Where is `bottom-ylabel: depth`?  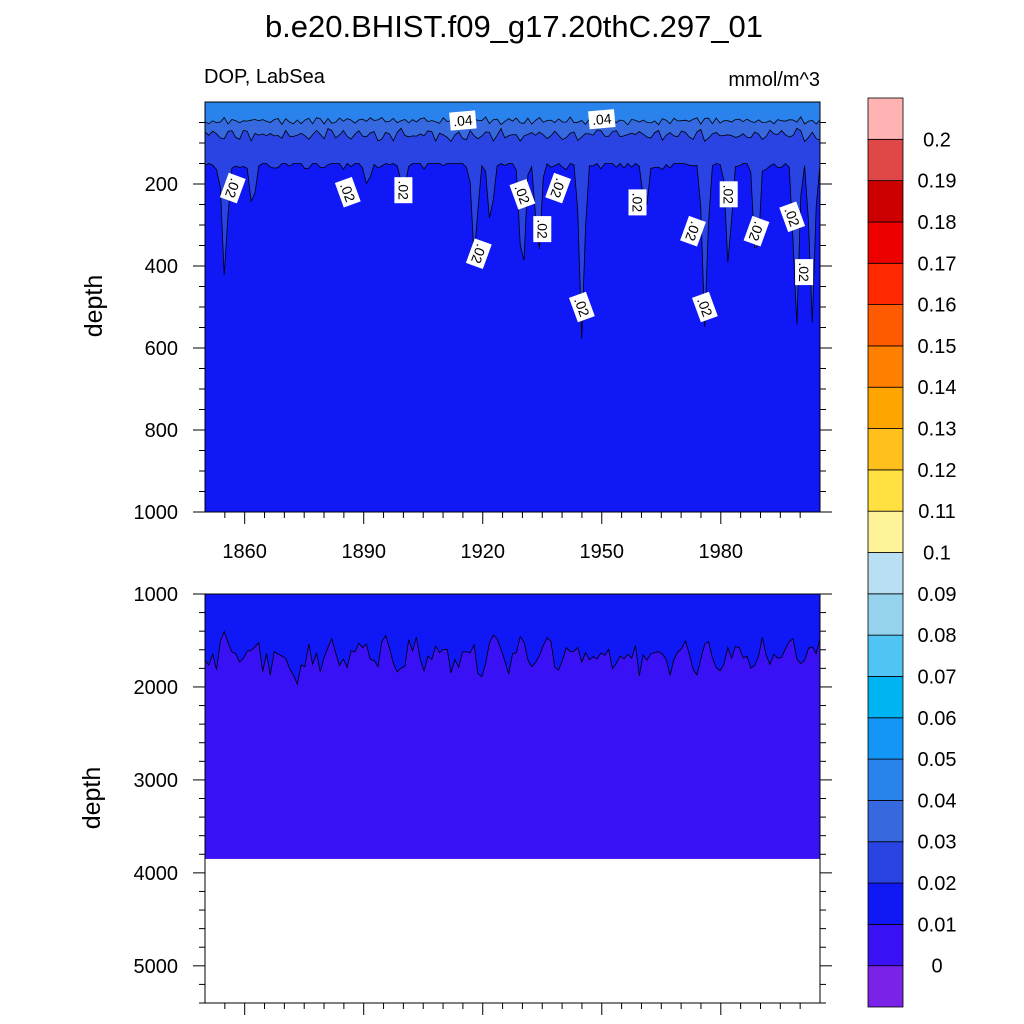 bottom-ylabel: depth is located at coordinates (92, 798).